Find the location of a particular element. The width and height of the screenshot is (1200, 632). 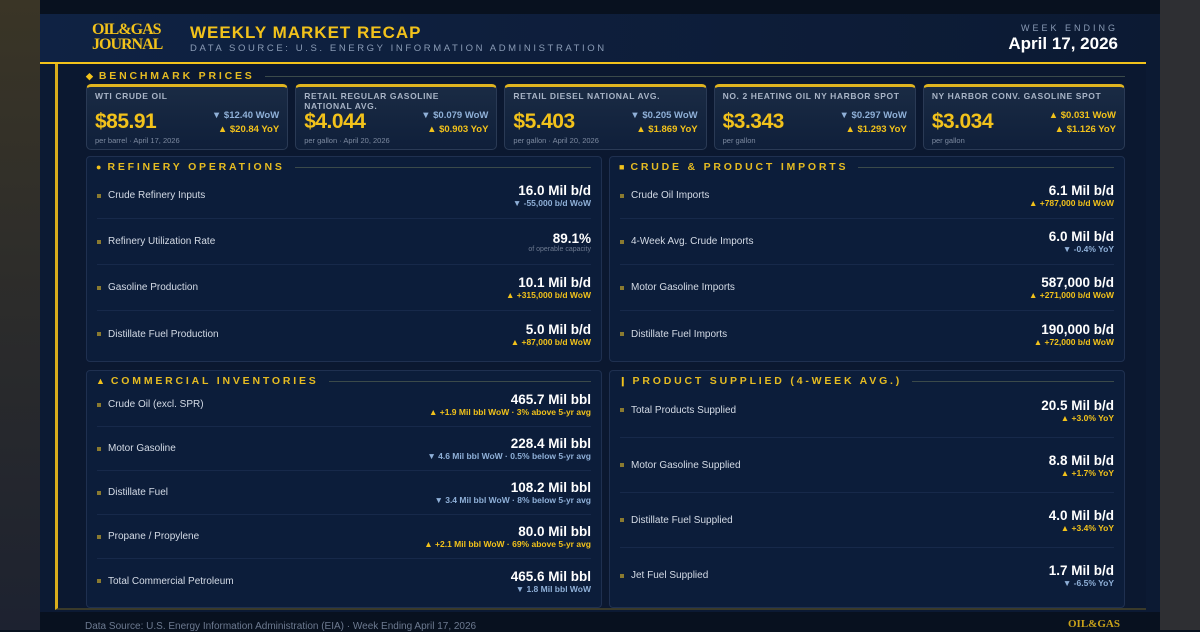

metric-change: of operable capacity is located at coordinates (559, 249).